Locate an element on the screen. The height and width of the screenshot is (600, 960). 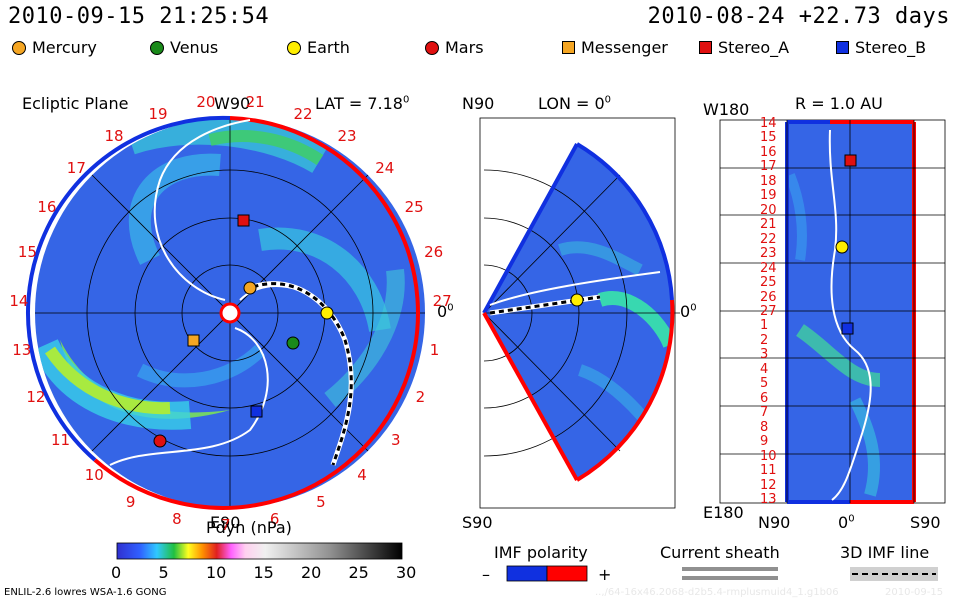
ecliptic-tick-label: 19 is located at coordinates (158, 113).